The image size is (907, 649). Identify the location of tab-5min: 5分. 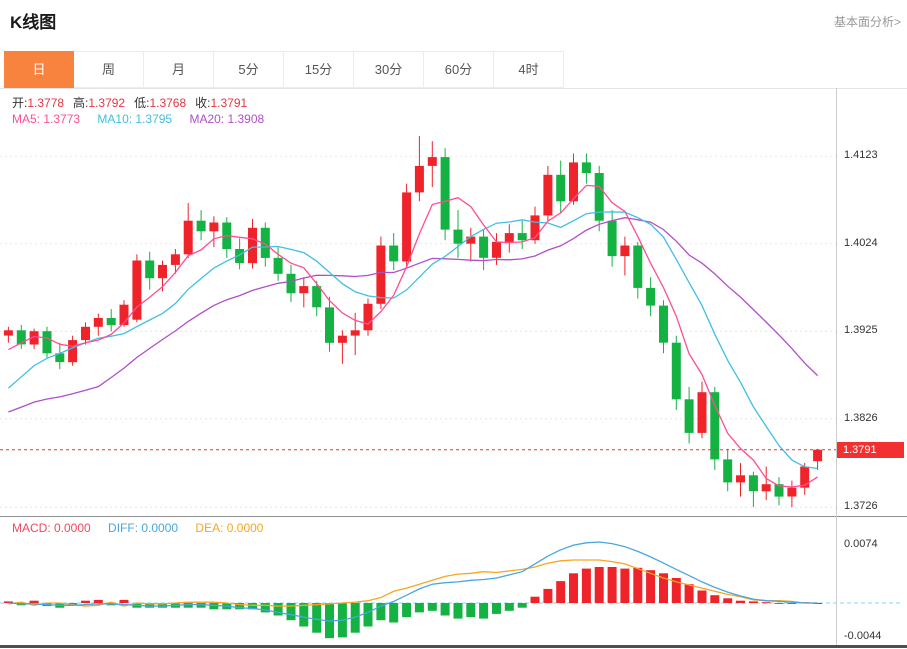
(249, 69).